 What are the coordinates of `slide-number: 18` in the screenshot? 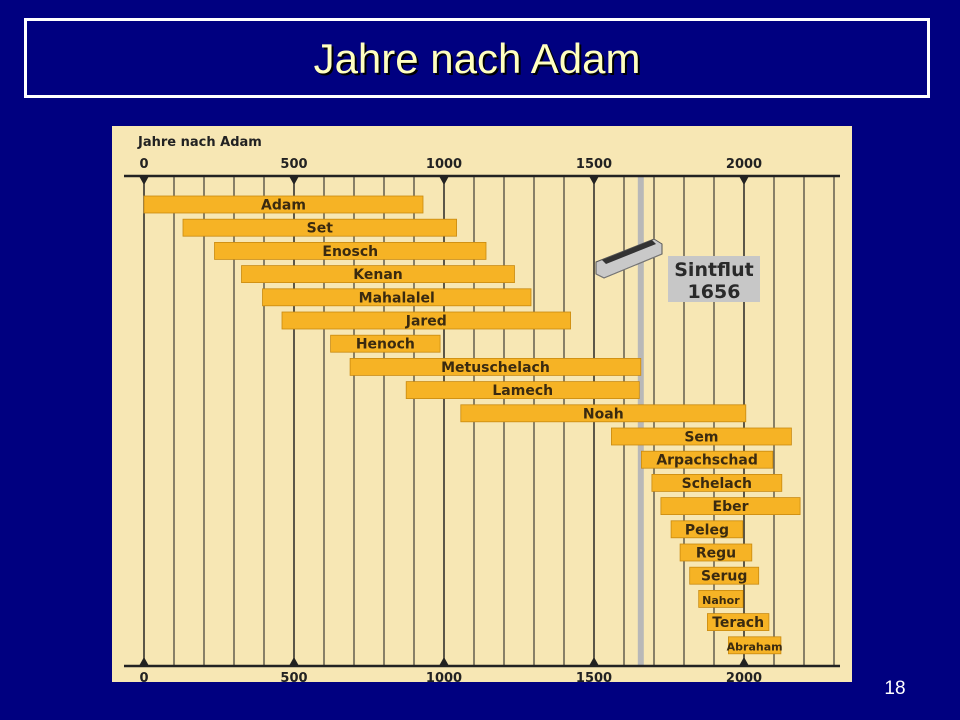 It's located at (895, 688).